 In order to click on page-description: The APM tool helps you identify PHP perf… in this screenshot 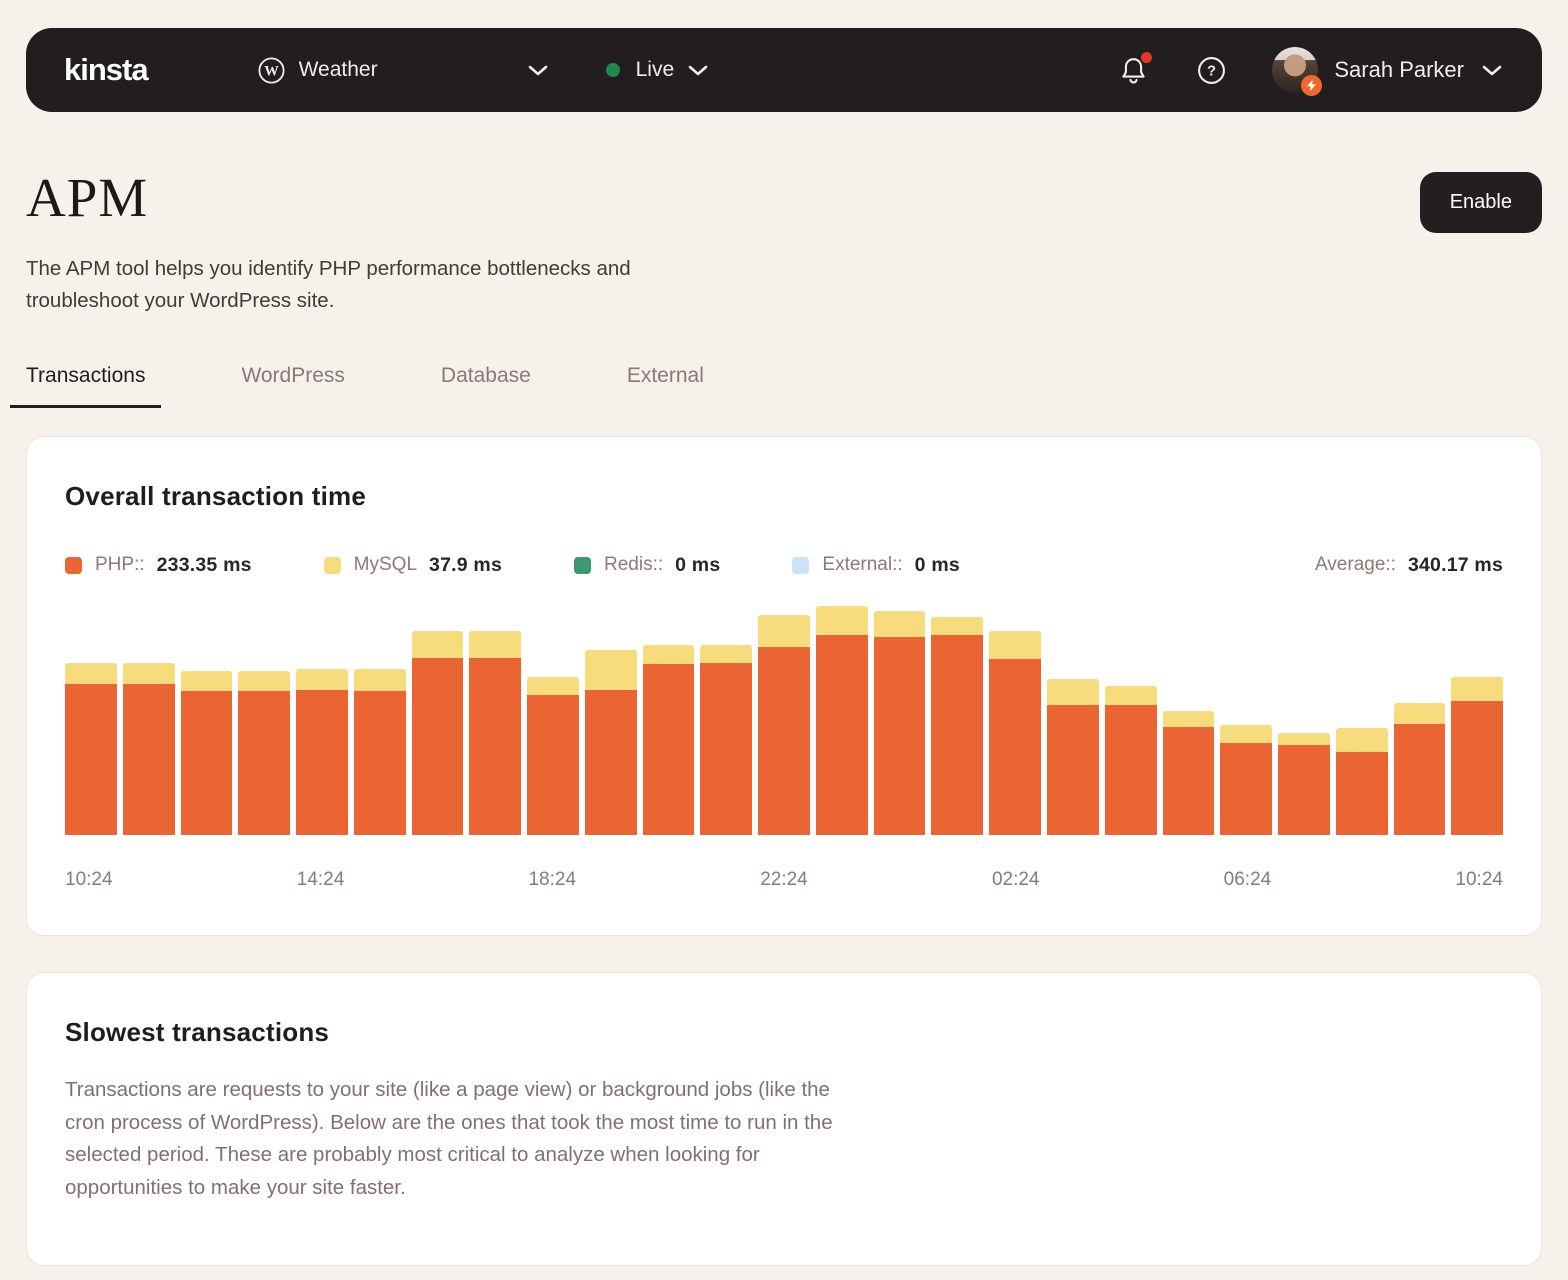, I will do `click(328, 285)`.